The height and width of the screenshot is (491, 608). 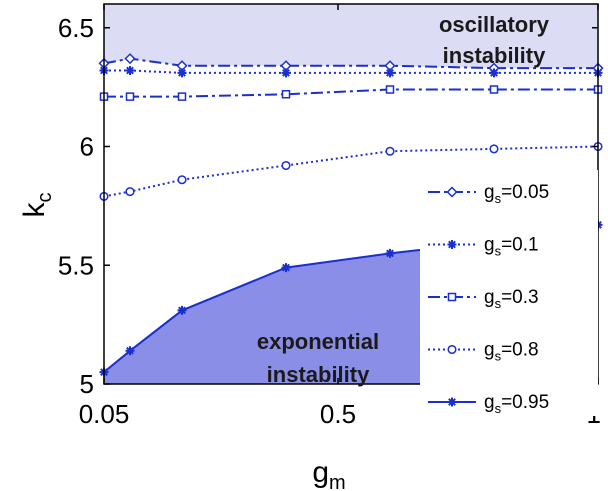 What do you see at coordinates (511, 247) in the screenshot?
I see `legend-label: gs=0.1` at bounding box center [511, 247].